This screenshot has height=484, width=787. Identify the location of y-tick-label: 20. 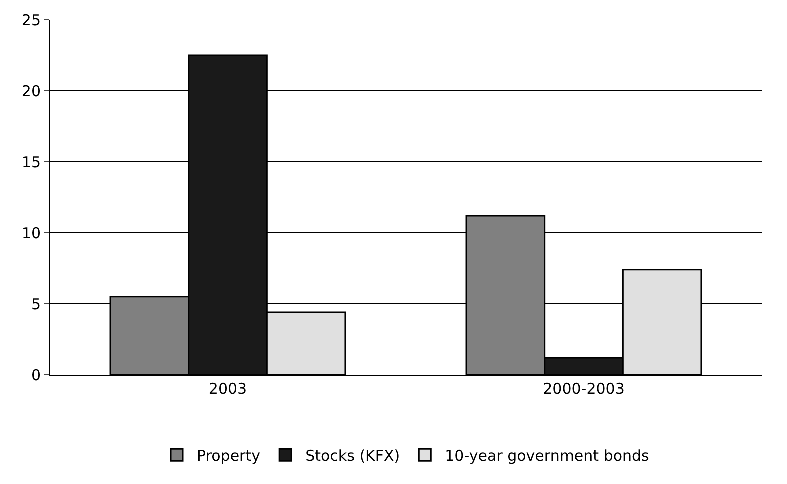
(31, 91).